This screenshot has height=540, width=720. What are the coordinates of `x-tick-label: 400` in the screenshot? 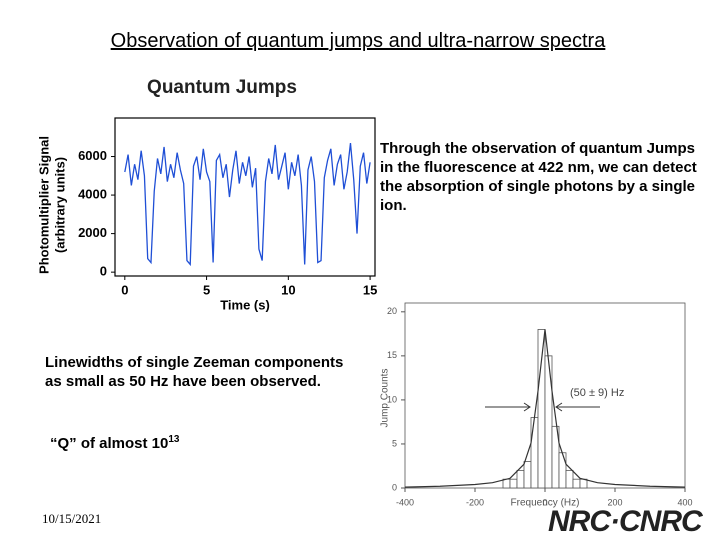 It's located at (684, 502).